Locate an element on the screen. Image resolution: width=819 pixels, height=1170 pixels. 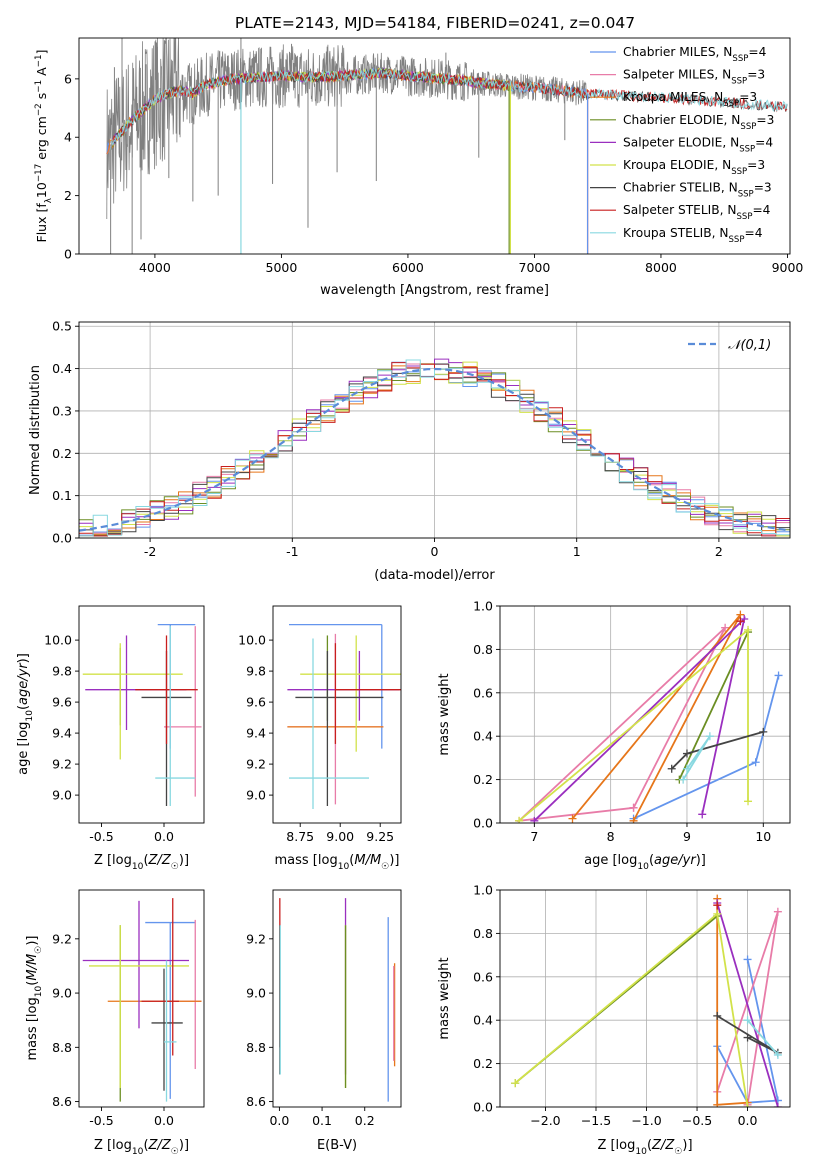
y-tick-label: 8.8 is located at coordinates (62, 1047).